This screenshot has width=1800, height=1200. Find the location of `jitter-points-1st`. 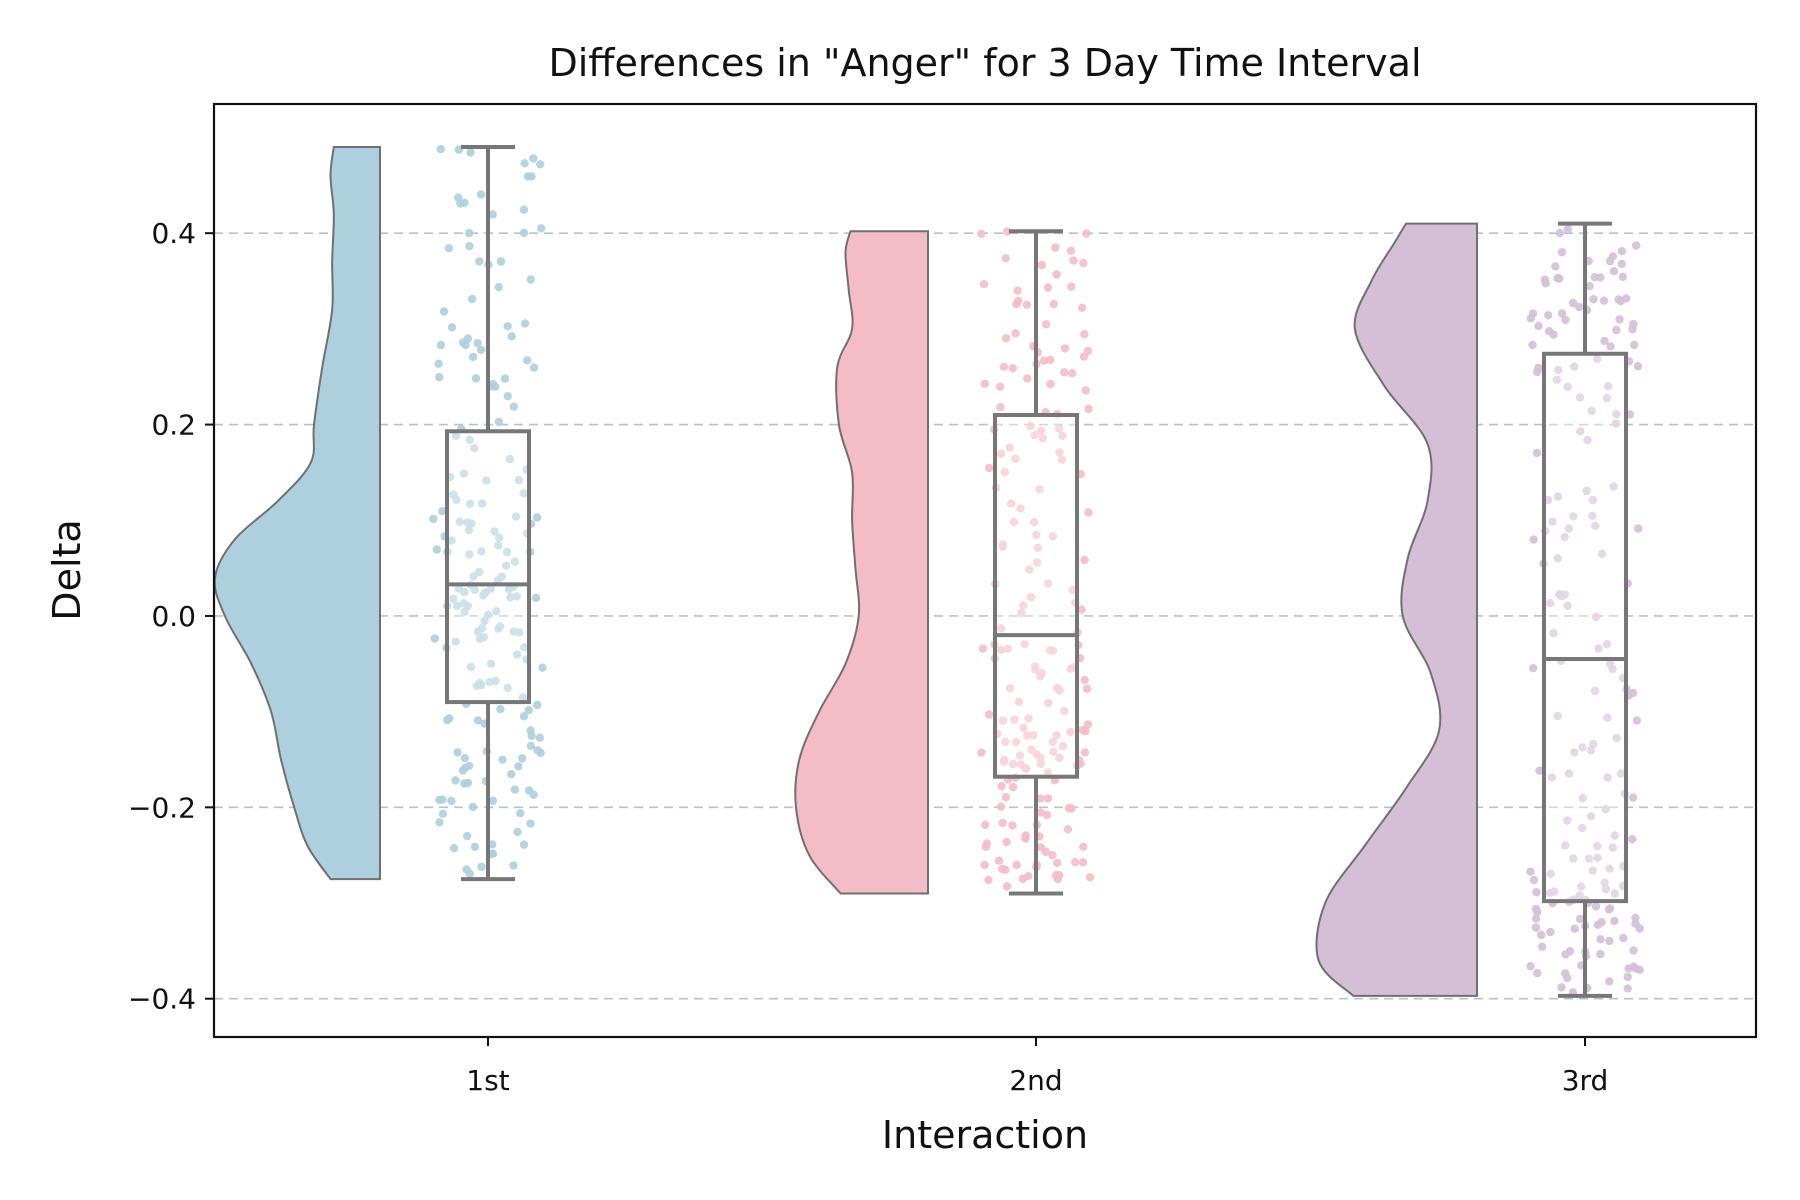

jitter-points-1st is located at coordinates (488, 511).